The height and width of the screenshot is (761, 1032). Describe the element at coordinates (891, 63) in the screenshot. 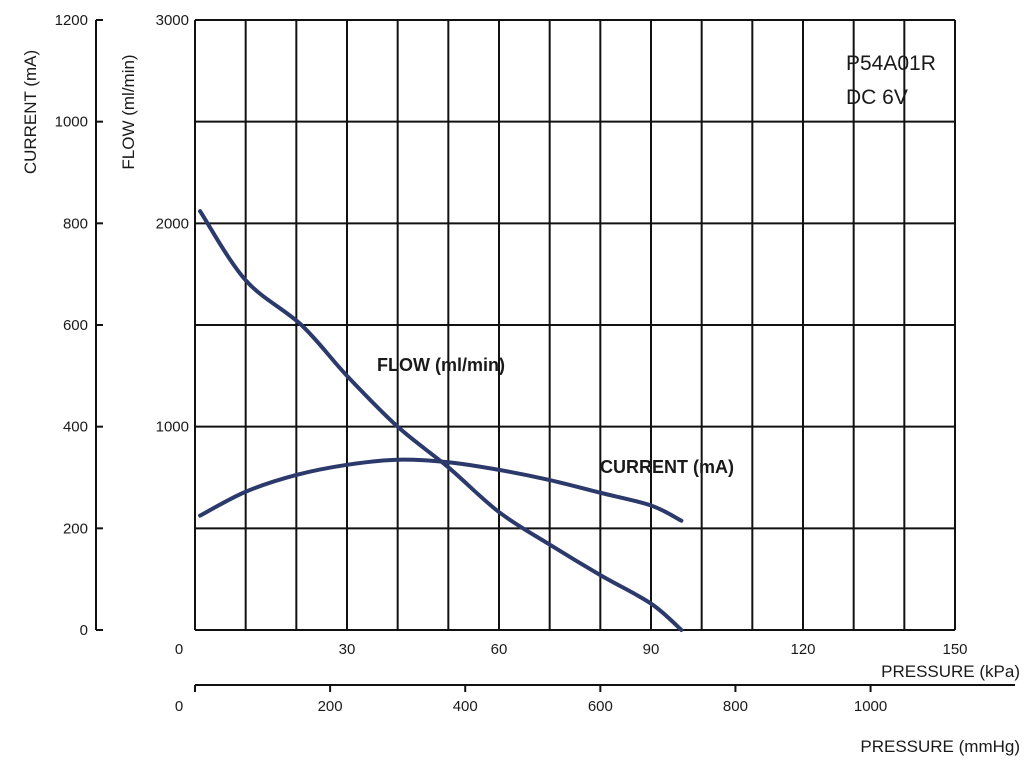

I see `chart-title-line-1: P54A01R` at that location.